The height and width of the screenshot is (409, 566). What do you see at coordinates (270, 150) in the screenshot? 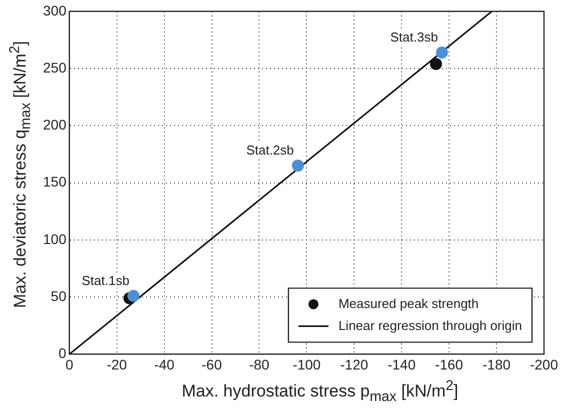
I see `annotation: Stat.2sb` at bounding box center [270, 150].